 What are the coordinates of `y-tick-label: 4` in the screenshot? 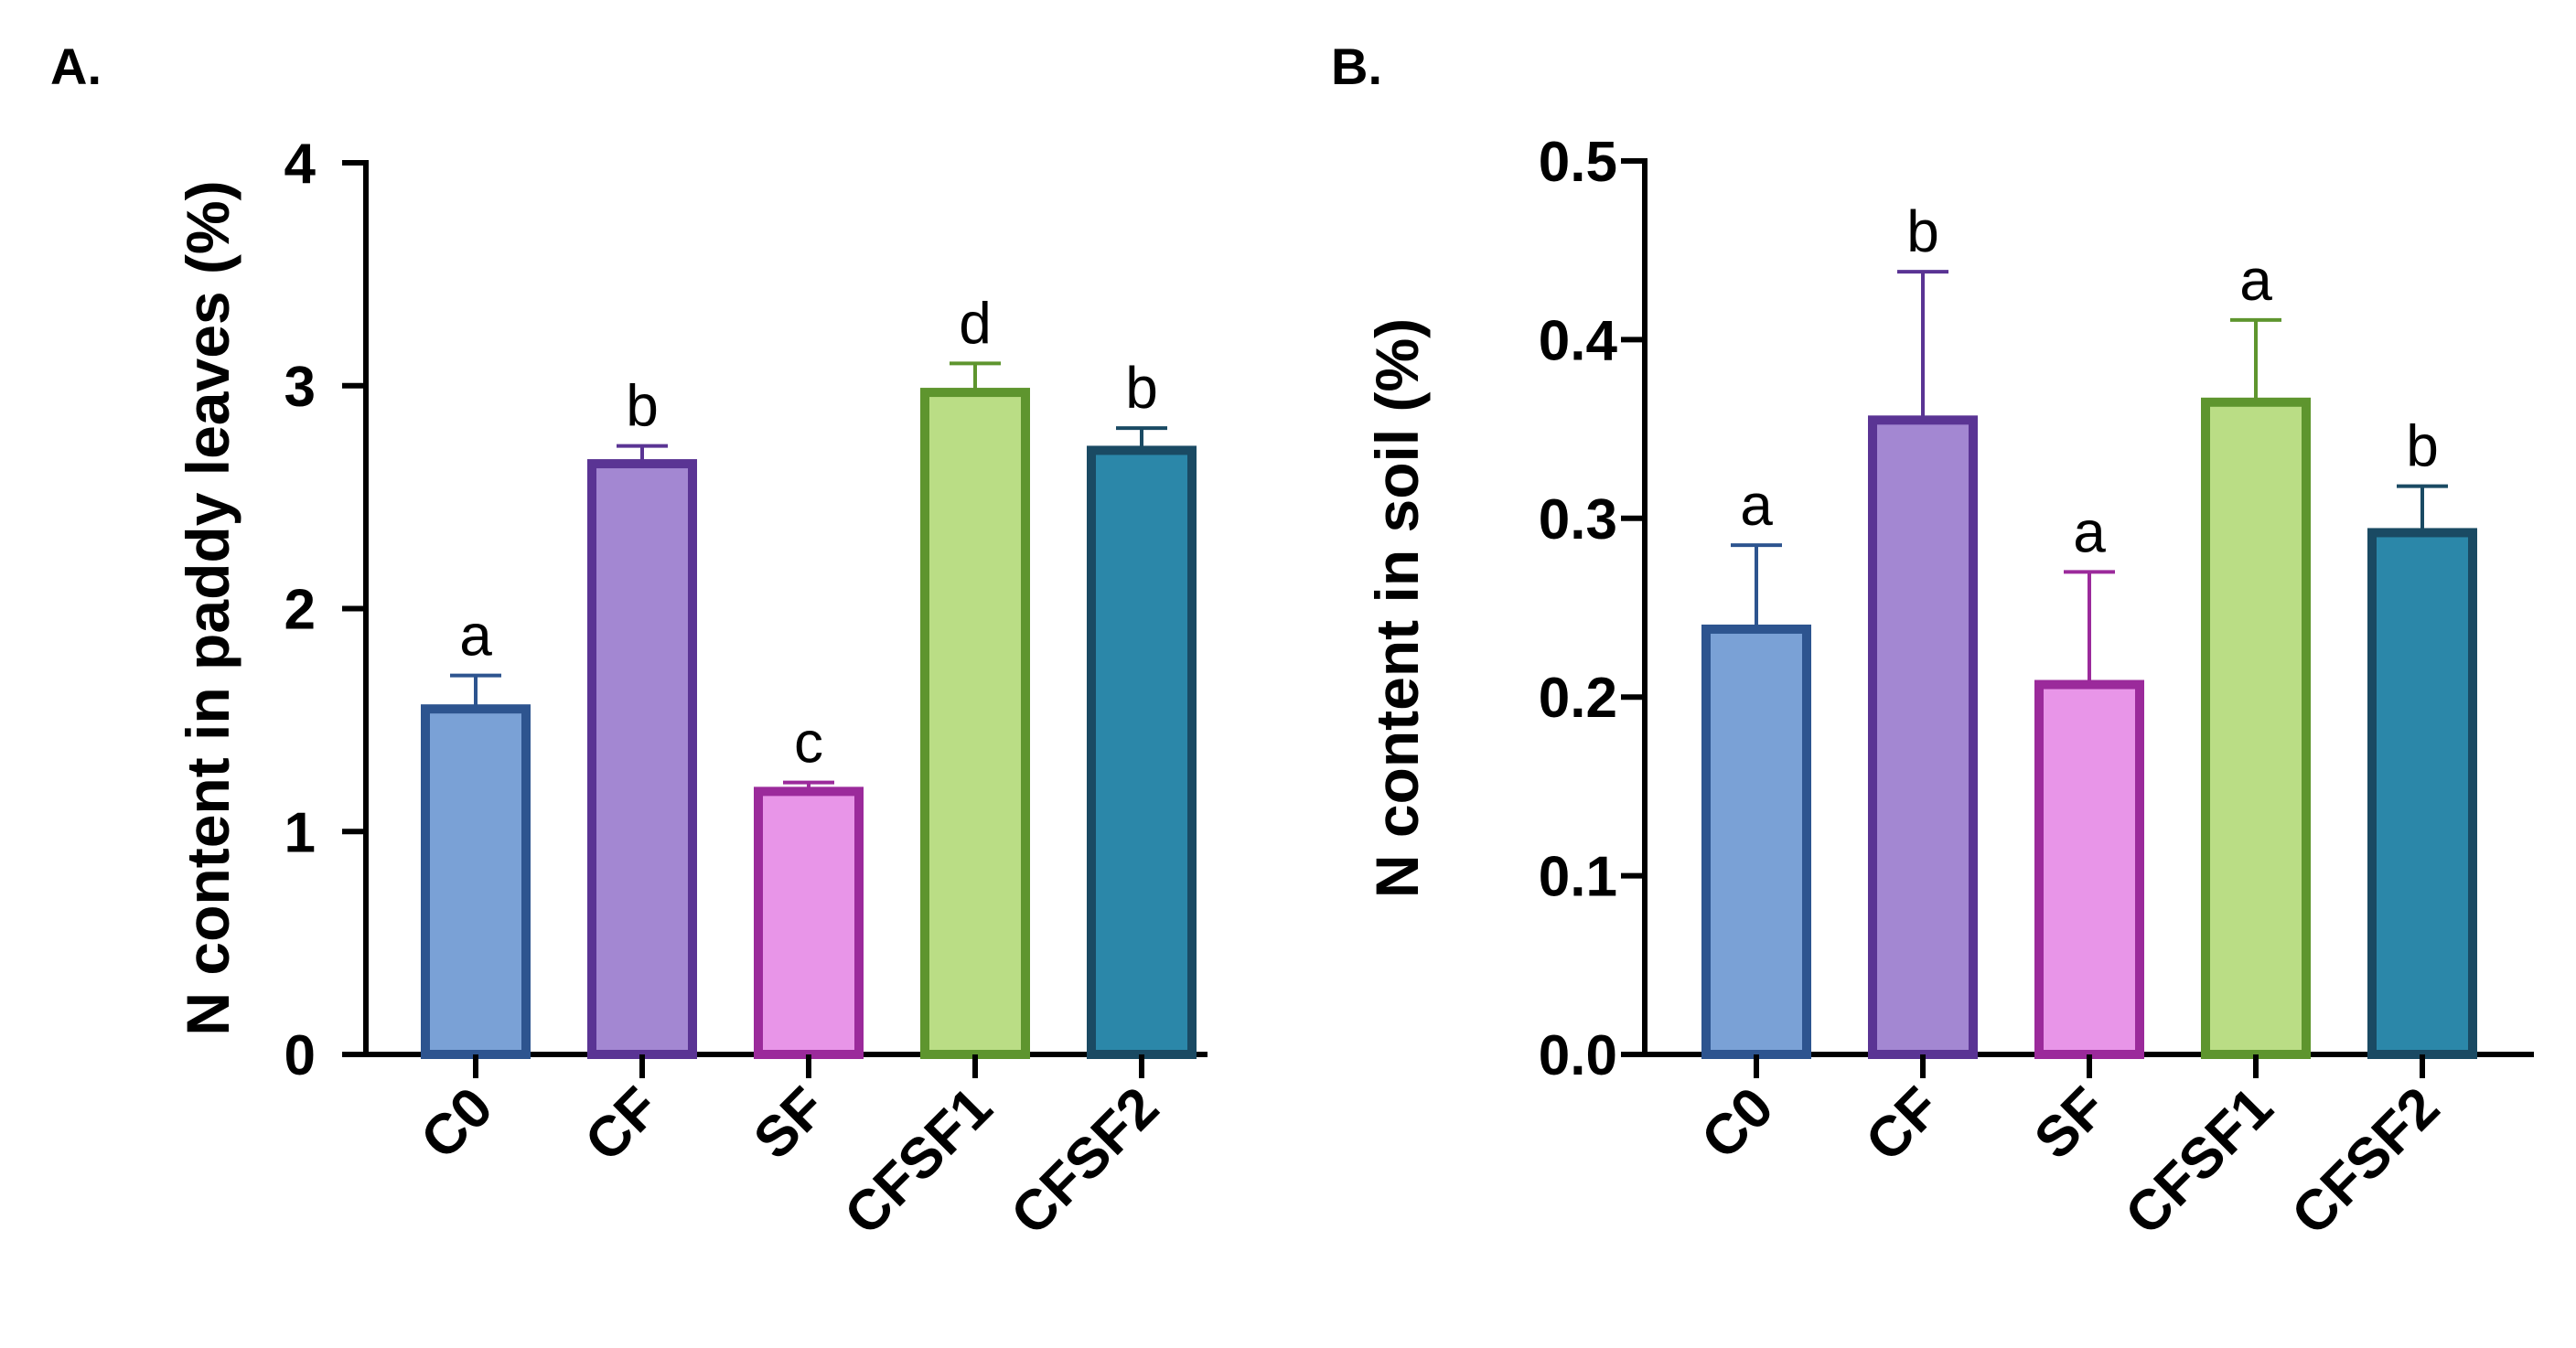 It's located at (300, 164).